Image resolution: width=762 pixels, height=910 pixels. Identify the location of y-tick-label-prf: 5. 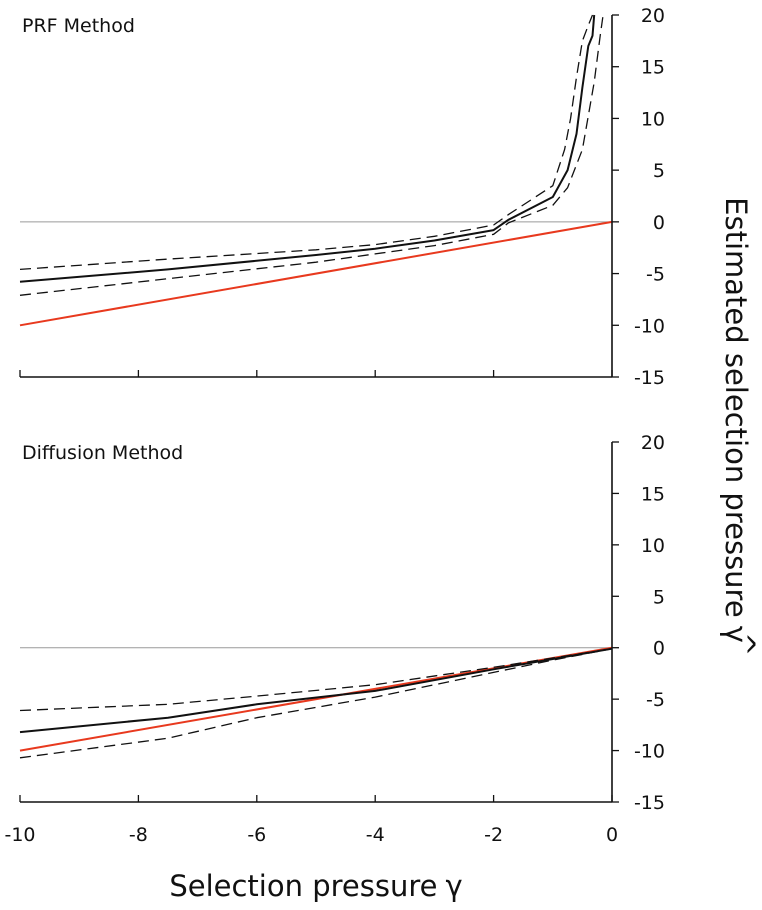
(659, 171).